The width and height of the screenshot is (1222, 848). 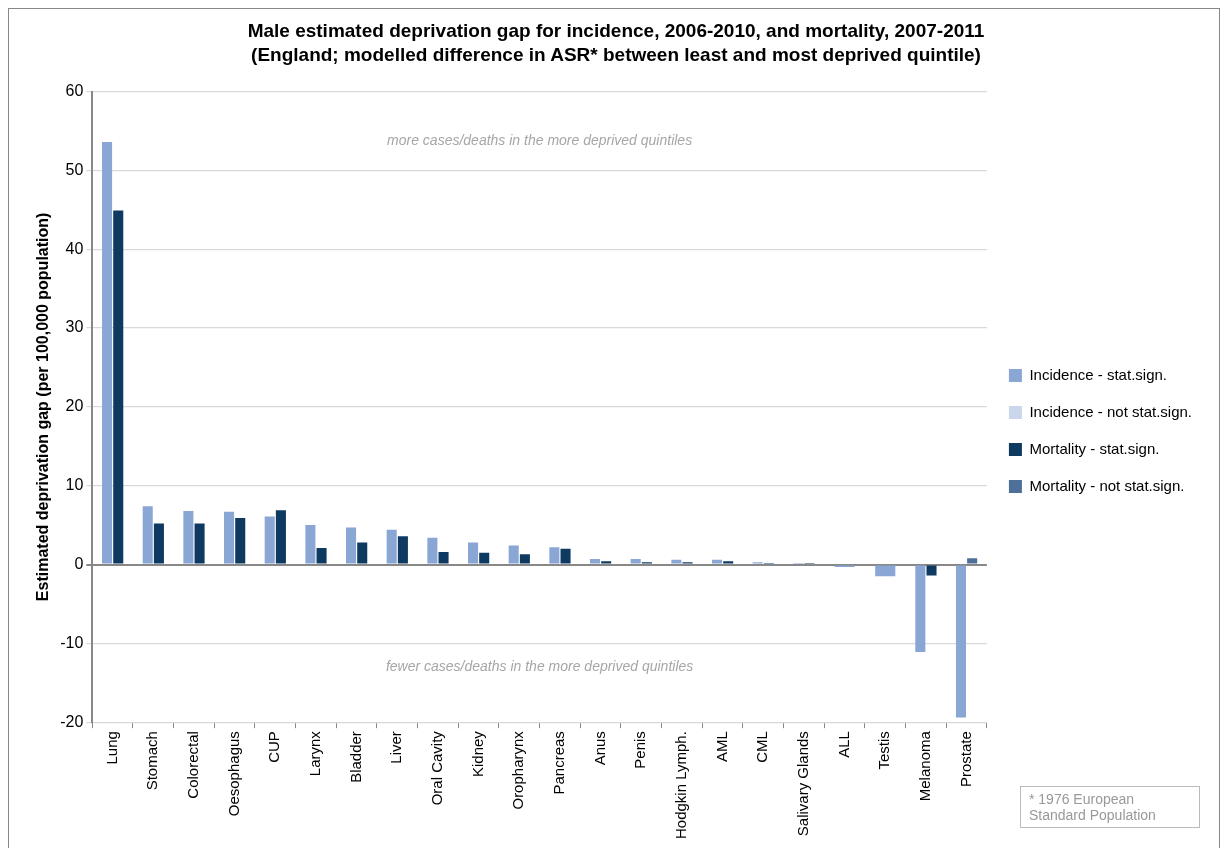 I want to click on x-tick-label: Prostate, so click(x=965, y=759).